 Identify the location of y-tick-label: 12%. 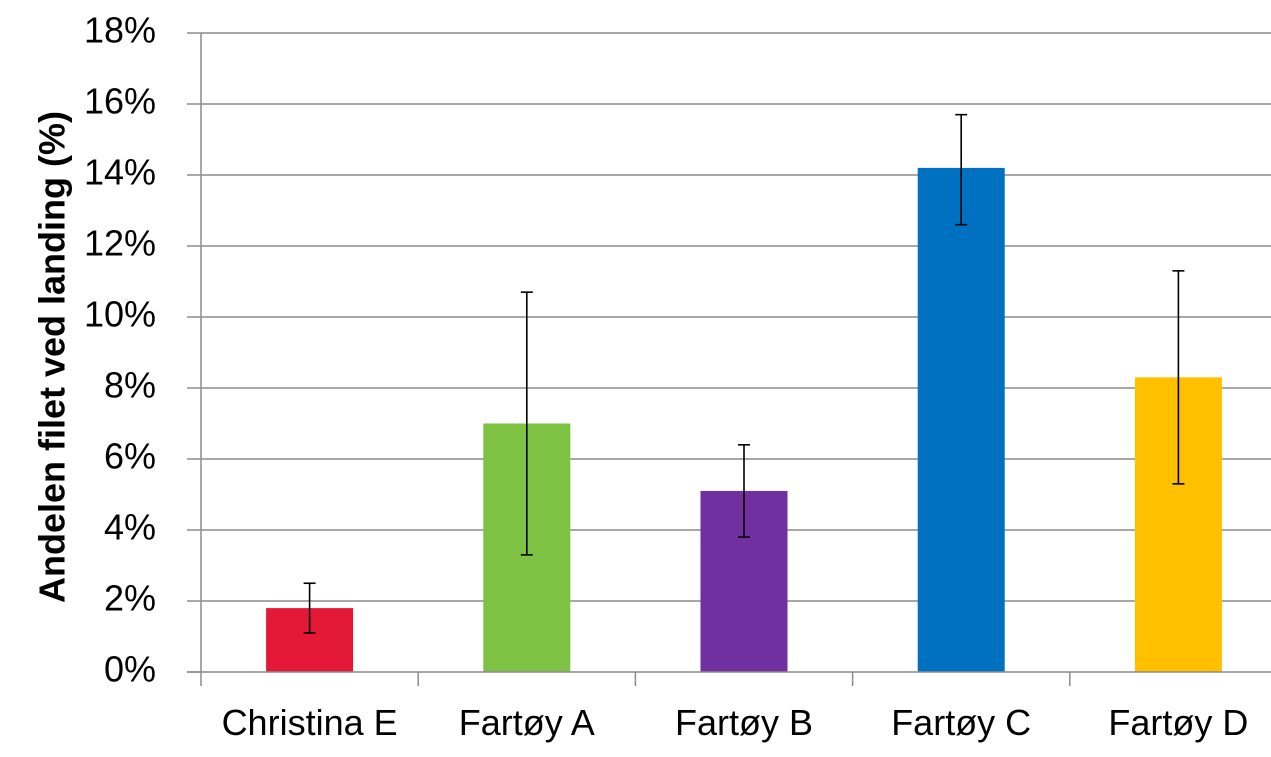
(120, 243).